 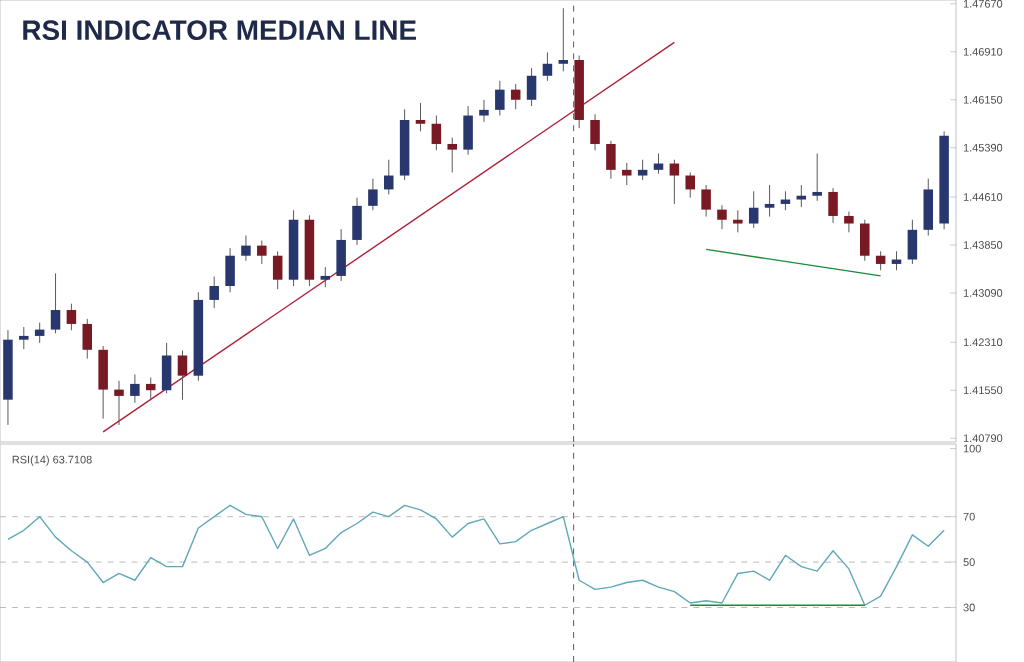 What do you see at coordinates (219, 30) in the screenshot?
I see `text: RSI INDICATOR MEDIAN LINE` at bounding box center [219, 30].